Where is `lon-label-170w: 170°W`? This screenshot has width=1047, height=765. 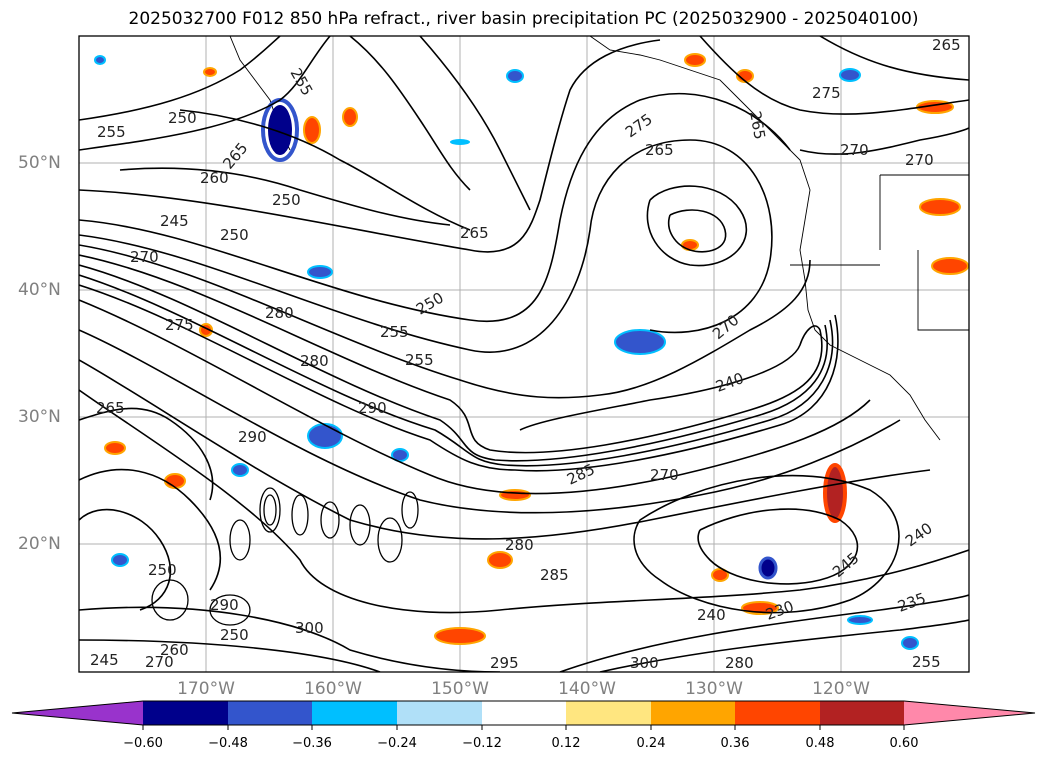 lon-label-170w: 170°W is located at coordinates (206, 689).